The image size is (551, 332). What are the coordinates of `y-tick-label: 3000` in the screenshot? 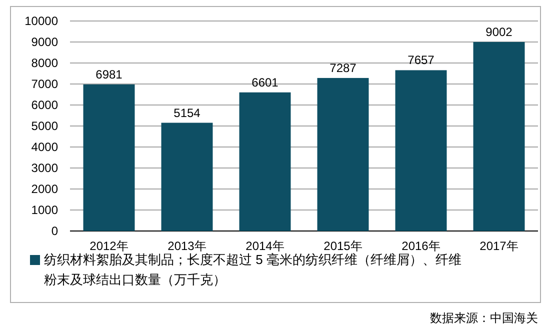 It's located at (44, 168).